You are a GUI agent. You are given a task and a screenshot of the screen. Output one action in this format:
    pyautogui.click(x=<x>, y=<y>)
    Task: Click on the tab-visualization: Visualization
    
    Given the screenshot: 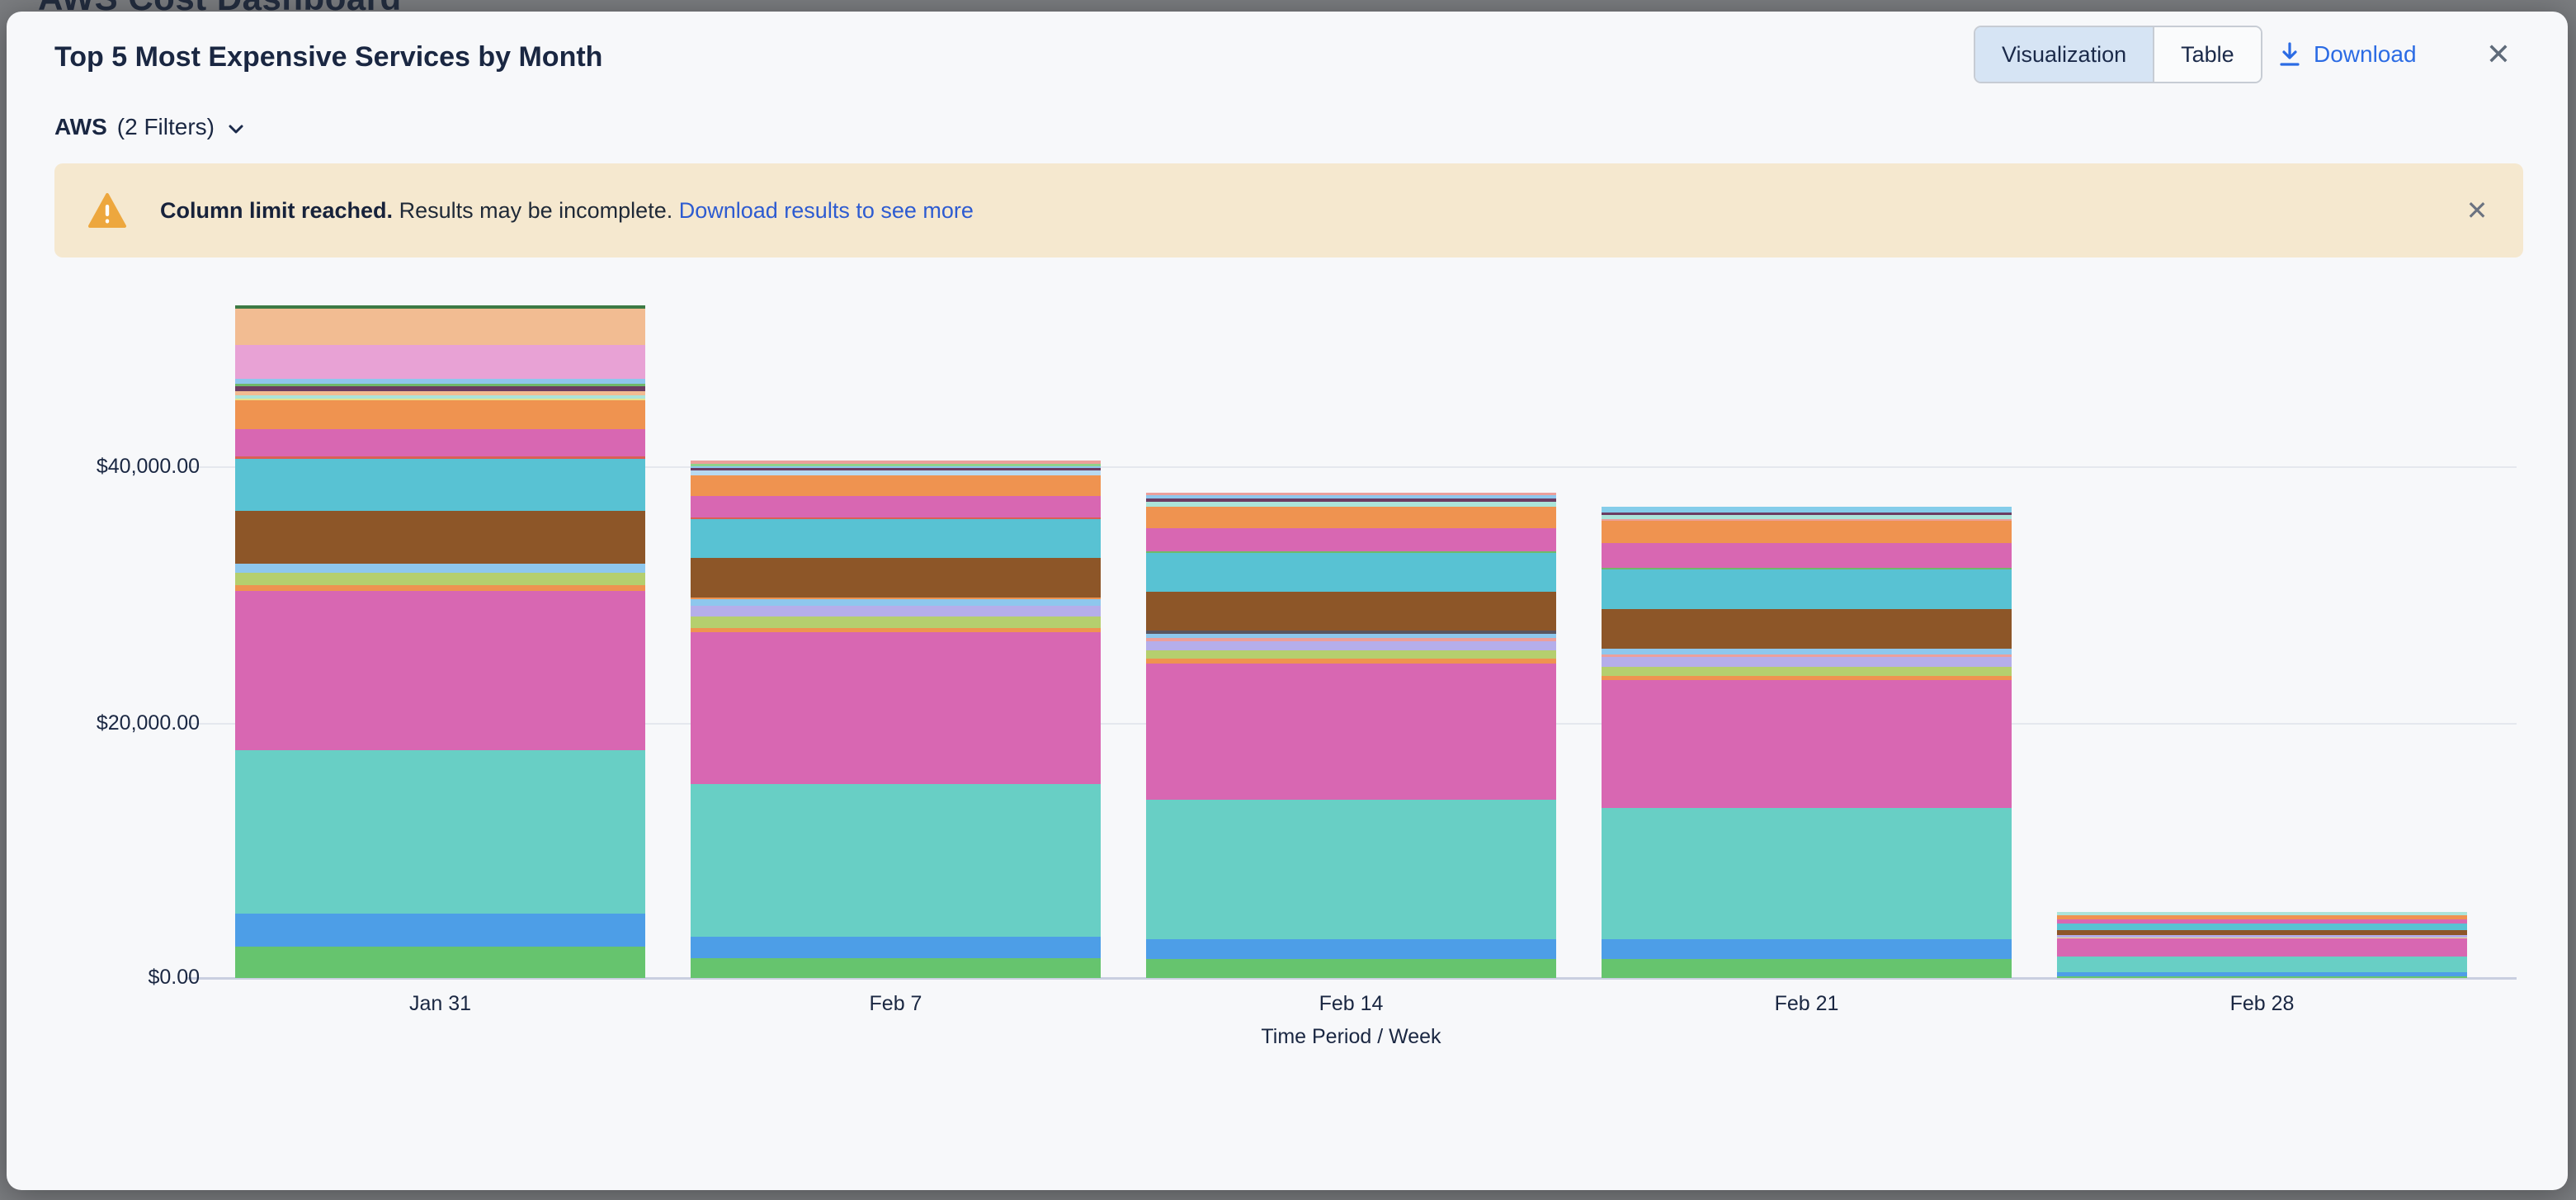 What is the action you would take?
    pyautogui.click(x=2064, y=54)
    